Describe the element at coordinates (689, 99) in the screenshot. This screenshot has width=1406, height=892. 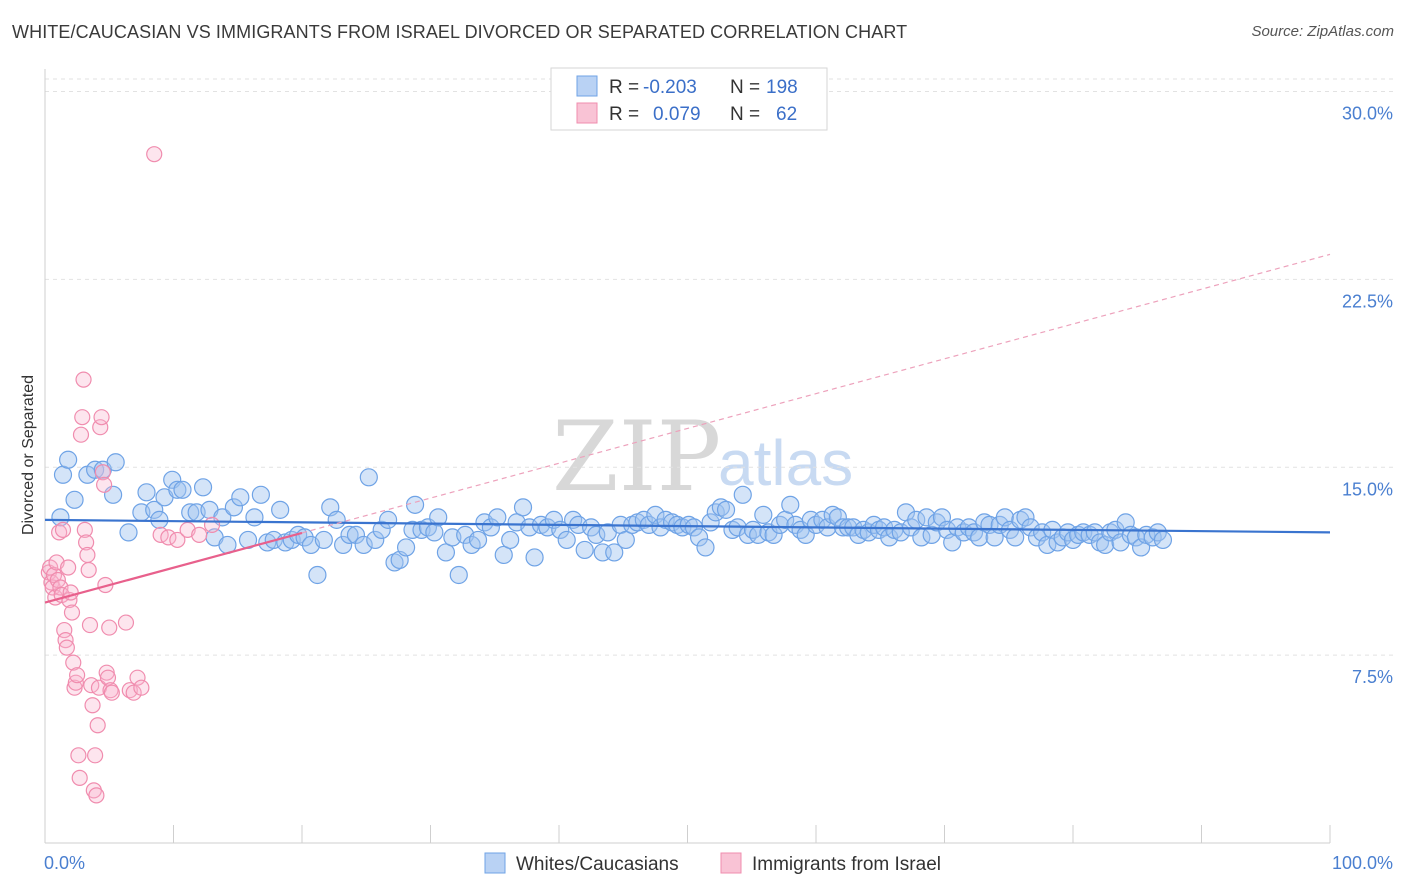
I see `top-legend: R = -0.203 N = 198 R = 0.079 N = 62` at that location.